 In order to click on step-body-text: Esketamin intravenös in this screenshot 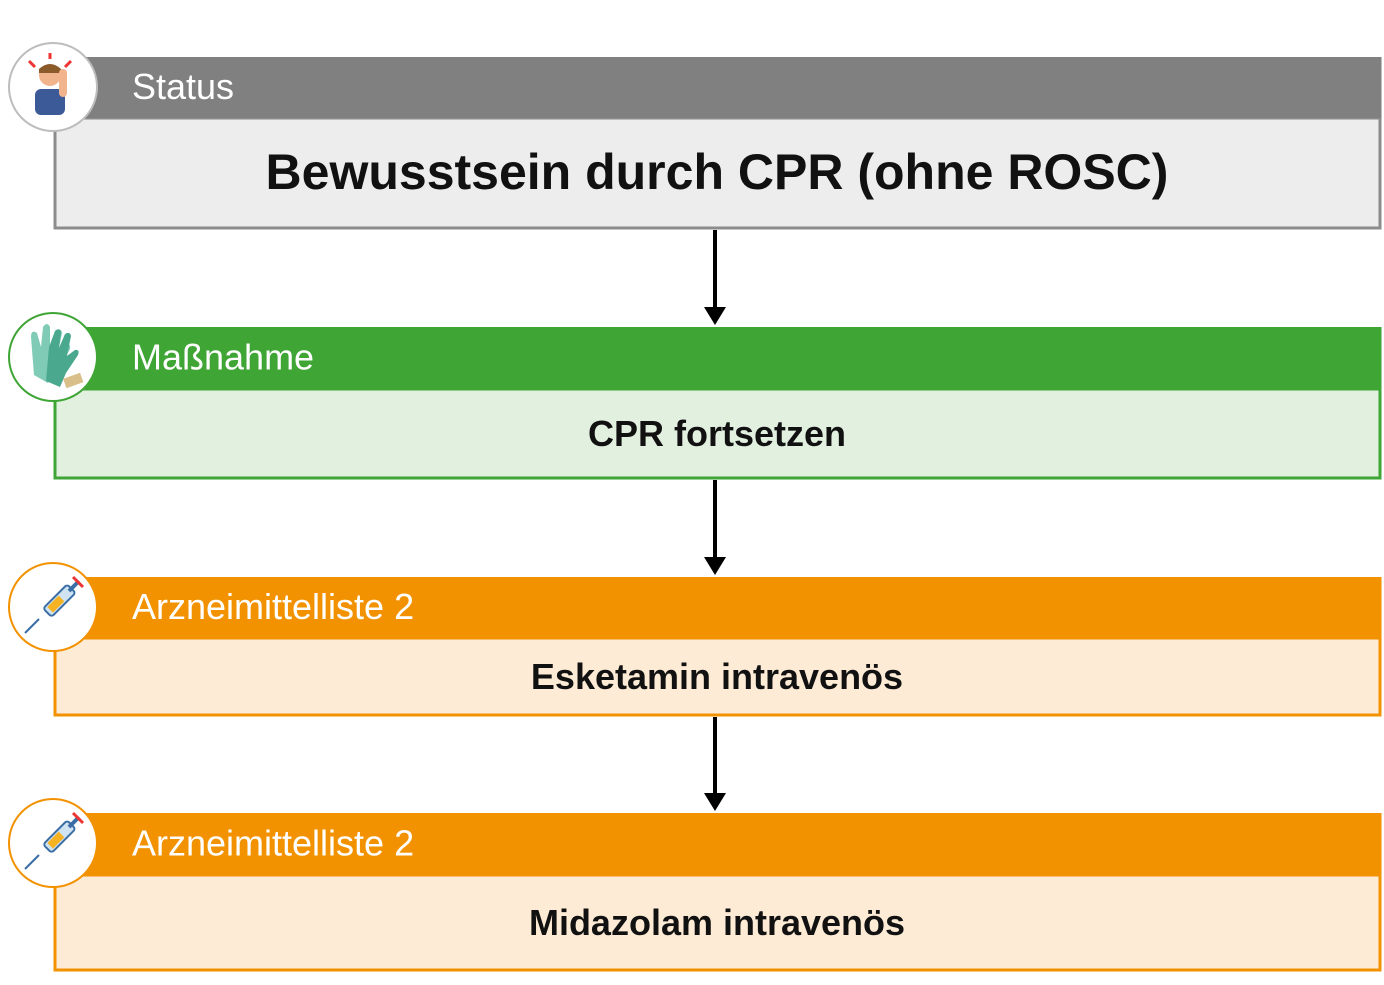, I will do `click(717, 676)`.